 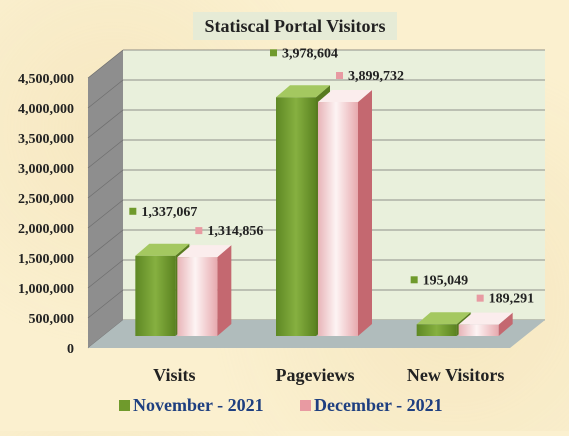 I want to click on y-tick-label: 4,000,000, so click(x=46, y=109).